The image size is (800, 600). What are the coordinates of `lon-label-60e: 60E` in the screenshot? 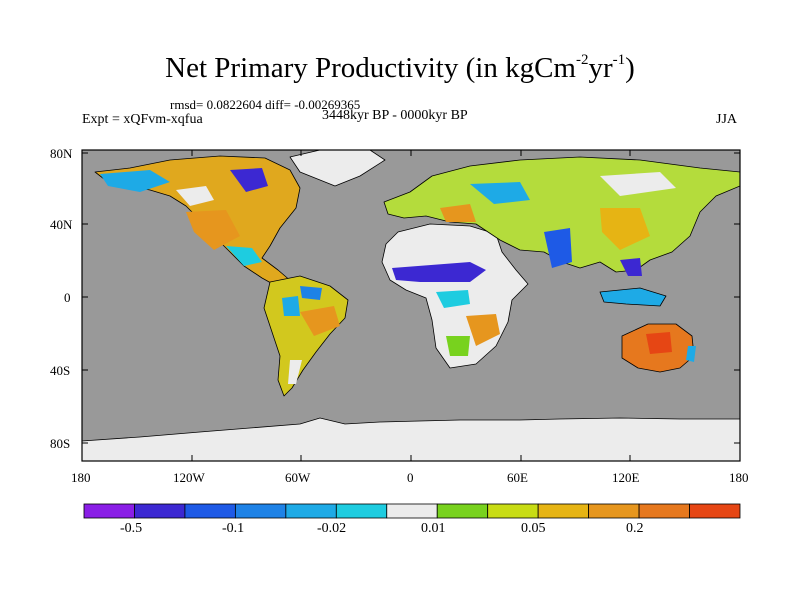 It's located at (517, 477).